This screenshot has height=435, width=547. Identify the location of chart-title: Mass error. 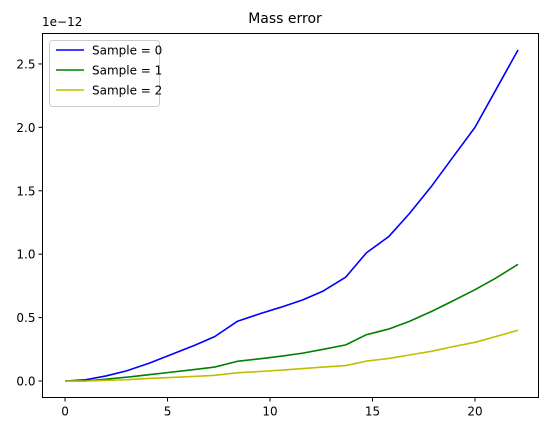
(285, 19).